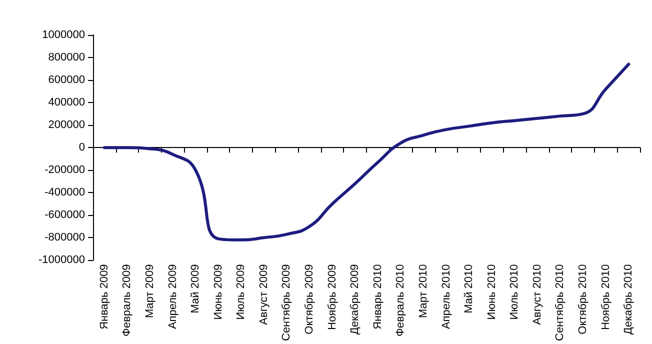  Describe the element at coordinates (172, 297) in the screenshot. I see `x-tick-label: Апрель 2009` at that location.